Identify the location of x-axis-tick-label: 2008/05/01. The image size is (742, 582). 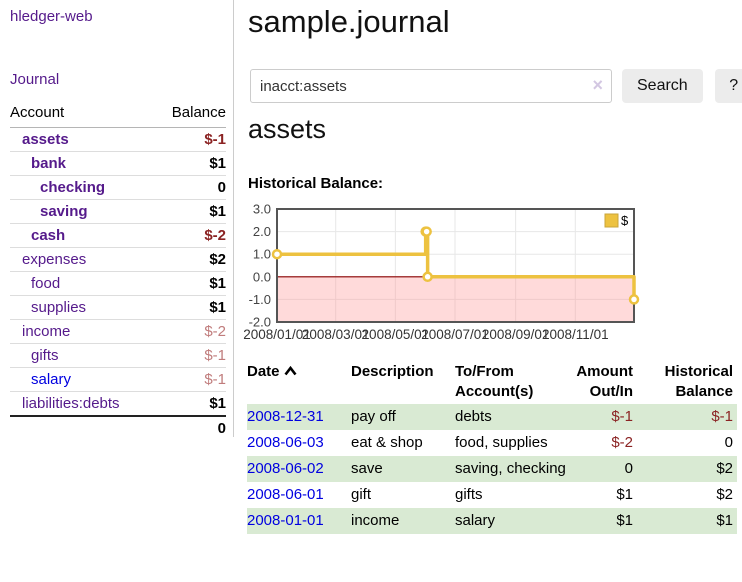
(396, 334).